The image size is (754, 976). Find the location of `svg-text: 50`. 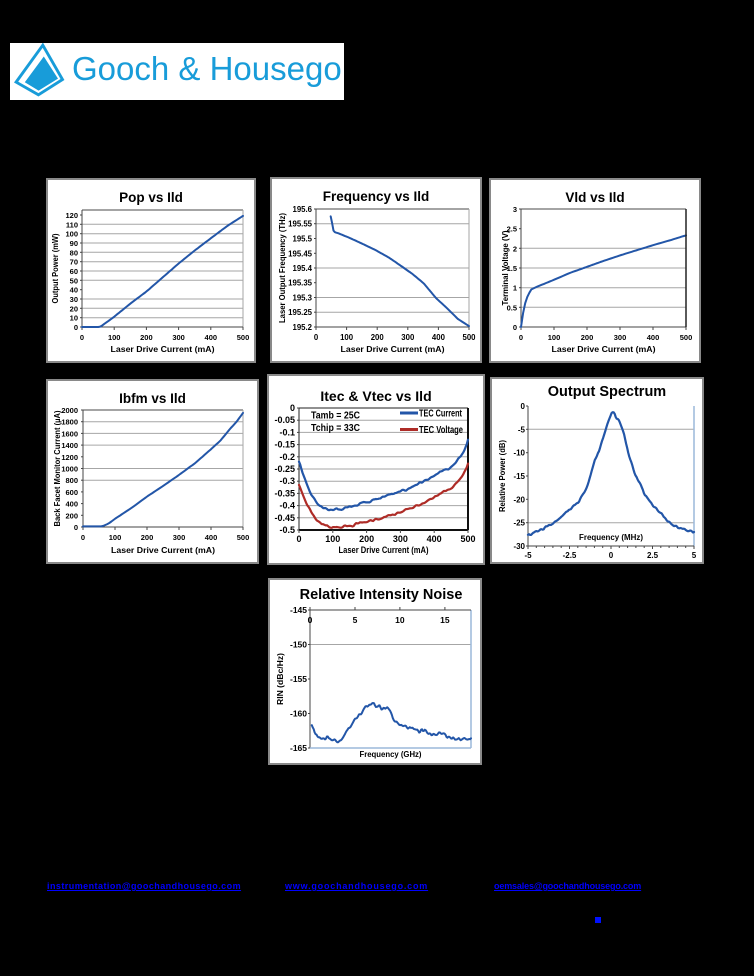

svg-text: 50 is located at coordinates (74, 280).